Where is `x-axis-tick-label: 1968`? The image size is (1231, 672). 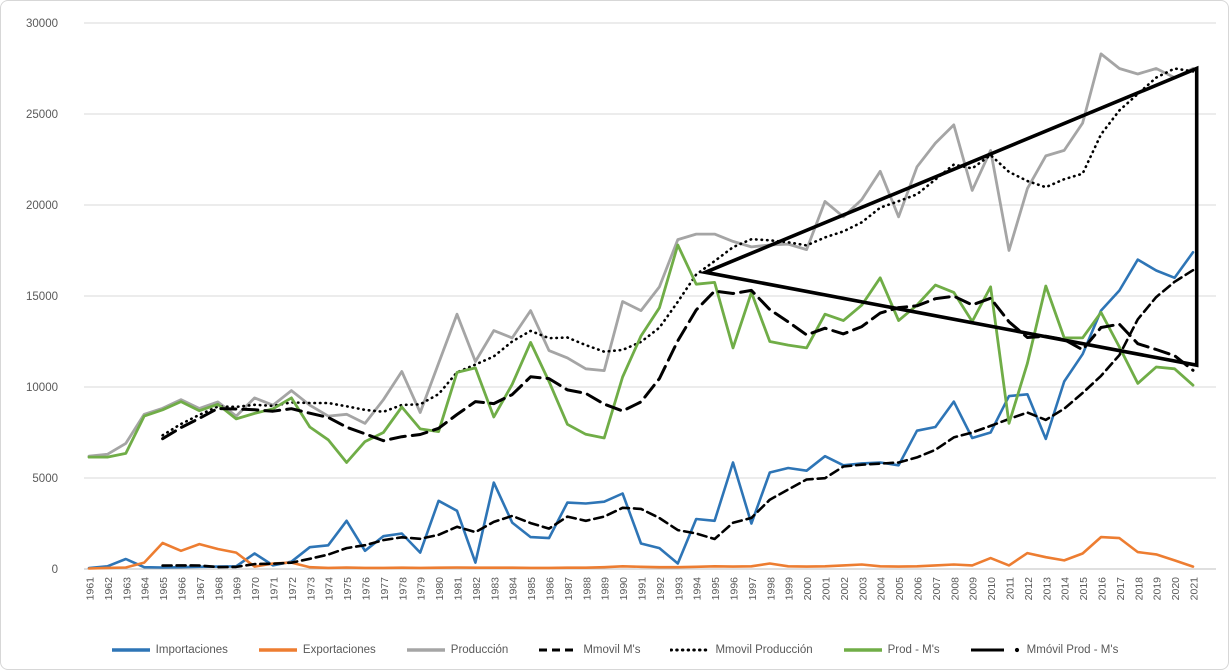 x-axis-tick-label: 1968 is located at coordinates (219, 589).